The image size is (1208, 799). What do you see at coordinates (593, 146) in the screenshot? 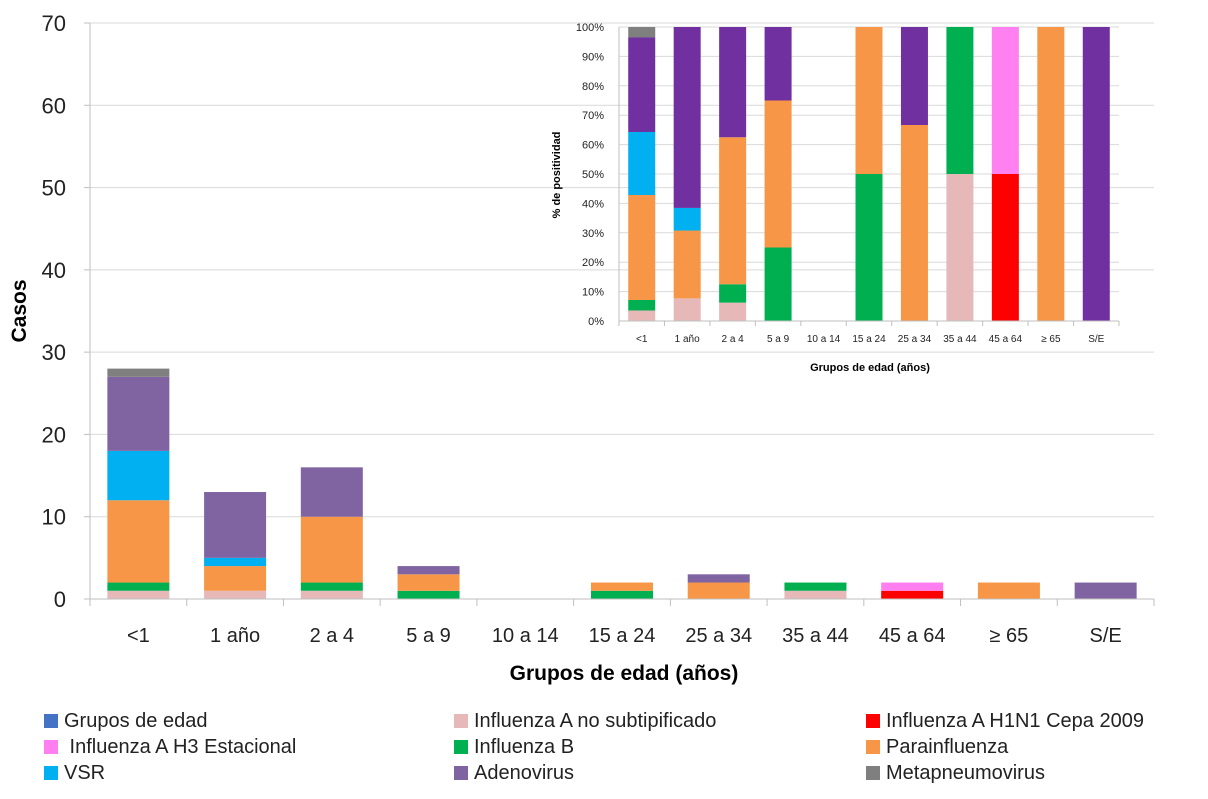
I see `inset-y-tick-label: 60%` at bounding box center [593, 146].